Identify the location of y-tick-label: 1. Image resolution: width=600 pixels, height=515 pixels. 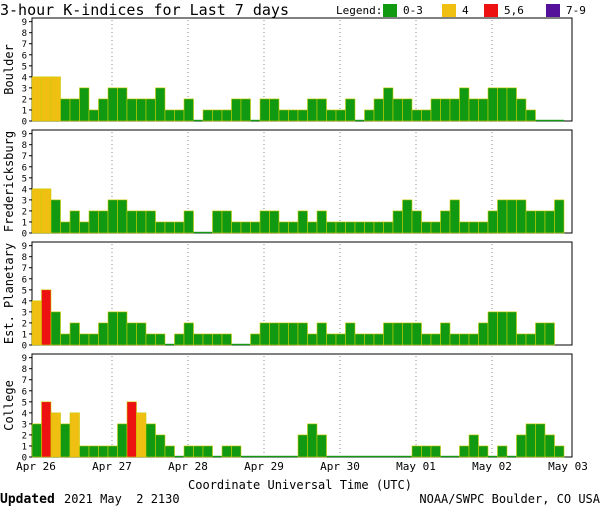
(24, 447).